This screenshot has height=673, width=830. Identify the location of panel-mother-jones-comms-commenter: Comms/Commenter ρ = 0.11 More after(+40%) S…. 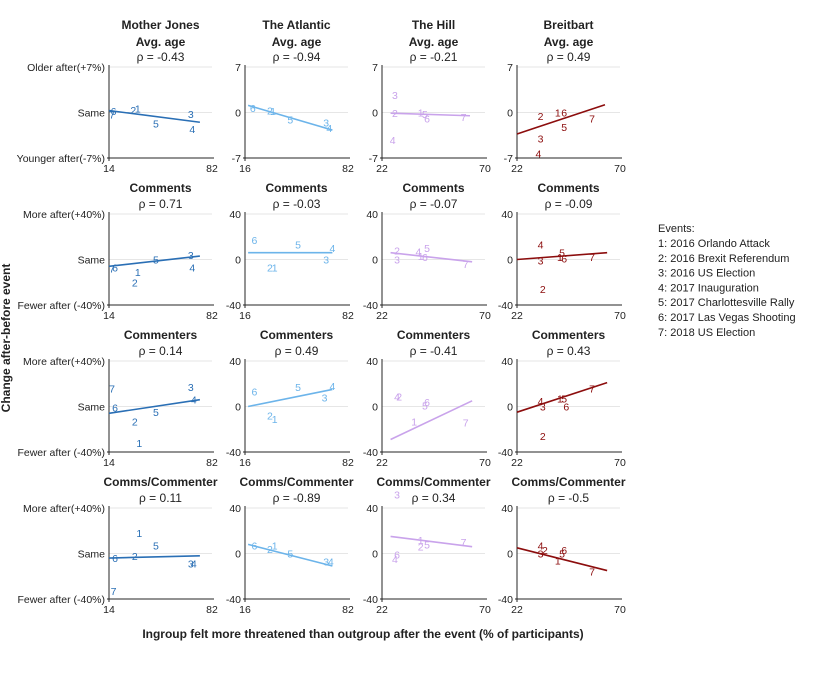
(117, 545).